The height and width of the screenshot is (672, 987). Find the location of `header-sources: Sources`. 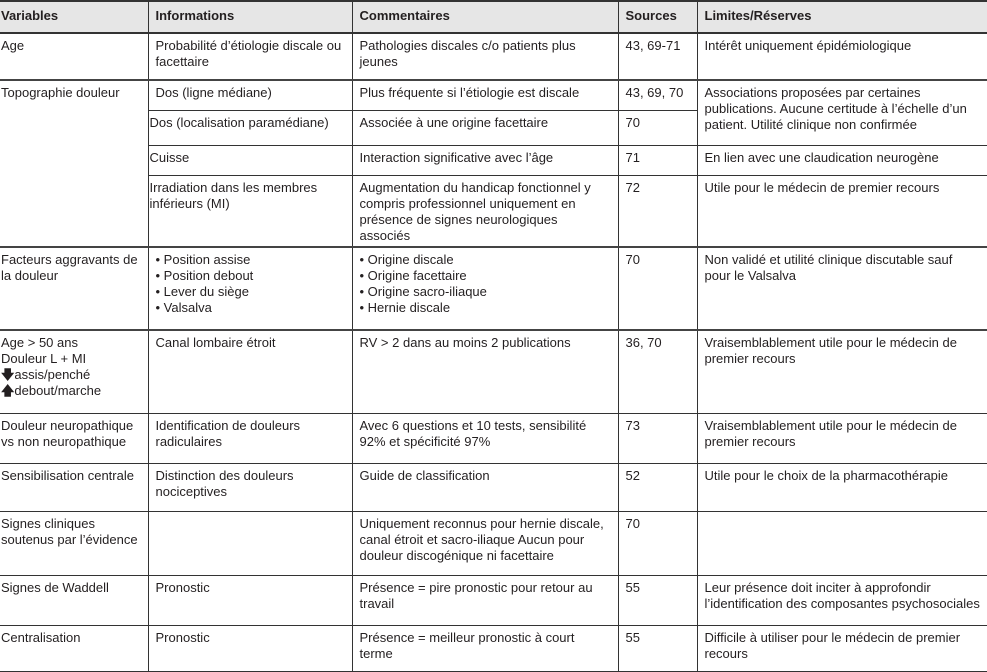

header-sources: Sources is located at coordinates (657, 17).